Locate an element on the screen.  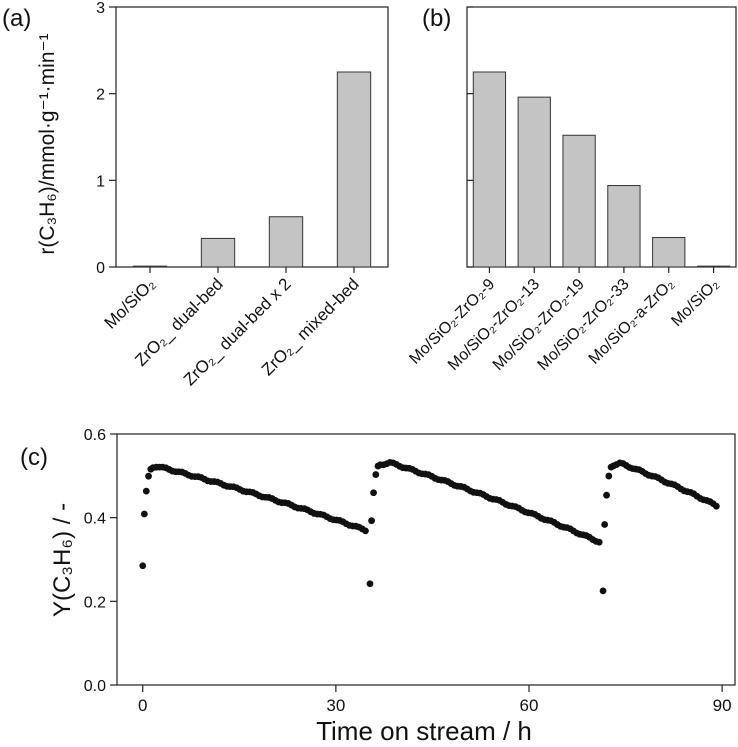
panel-c-label: (c) is located at coordinates (34, 457).